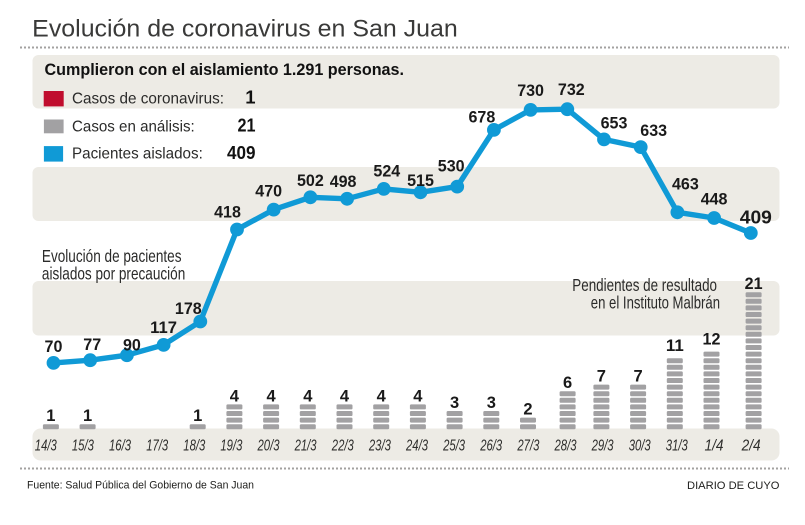 This screenshot has width=805, height=525. What do you see at coordinates (751, 446) in the screenshot?
I see `svg-text: 2/4` at bounding box center [751, 446].